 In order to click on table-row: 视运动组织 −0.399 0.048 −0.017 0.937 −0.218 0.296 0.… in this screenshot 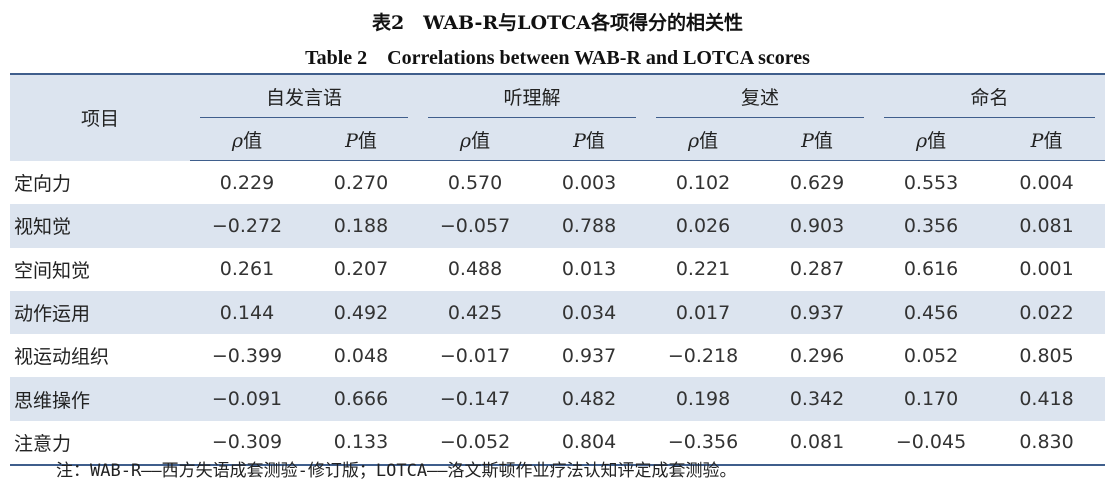, I will do `click(557, 355)`.